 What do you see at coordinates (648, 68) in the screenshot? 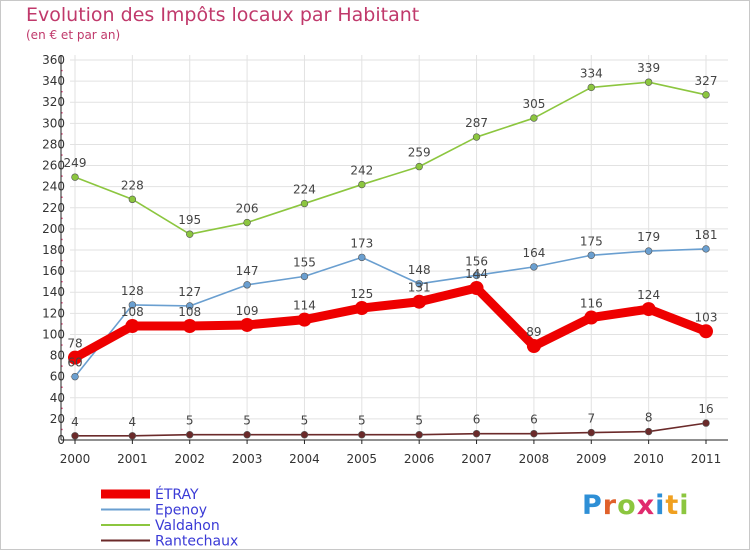
I see `data-label: 339` at bounding box center [648, 68].